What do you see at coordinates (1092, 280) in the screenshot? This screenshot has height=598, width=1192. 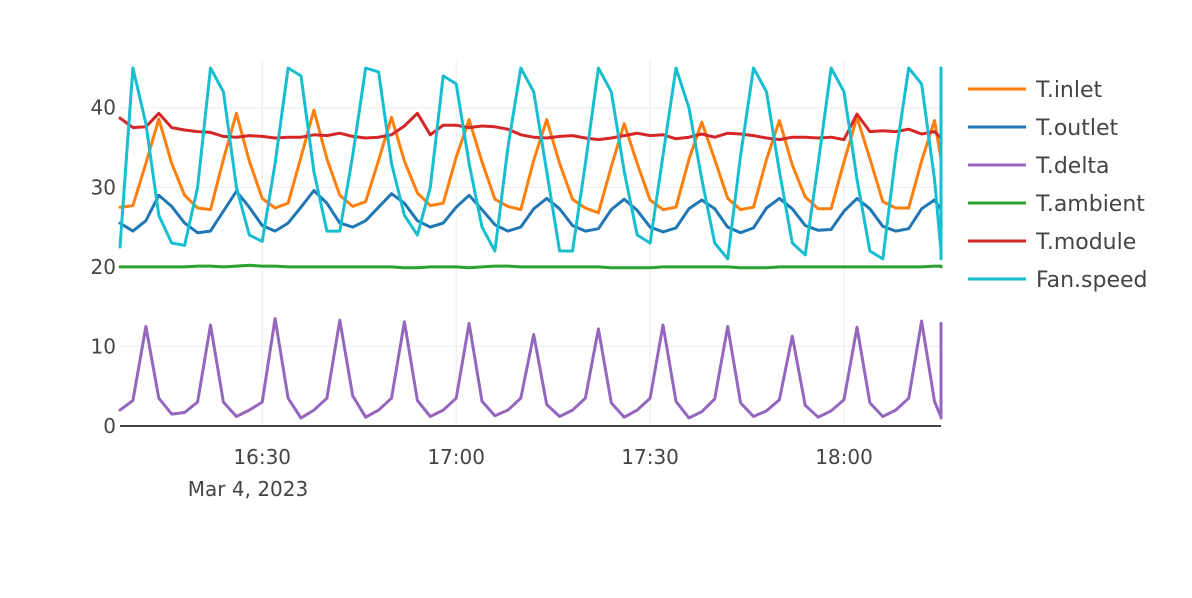 I see `legend-label: Fan.speed` at bounding box center [1092, 280].